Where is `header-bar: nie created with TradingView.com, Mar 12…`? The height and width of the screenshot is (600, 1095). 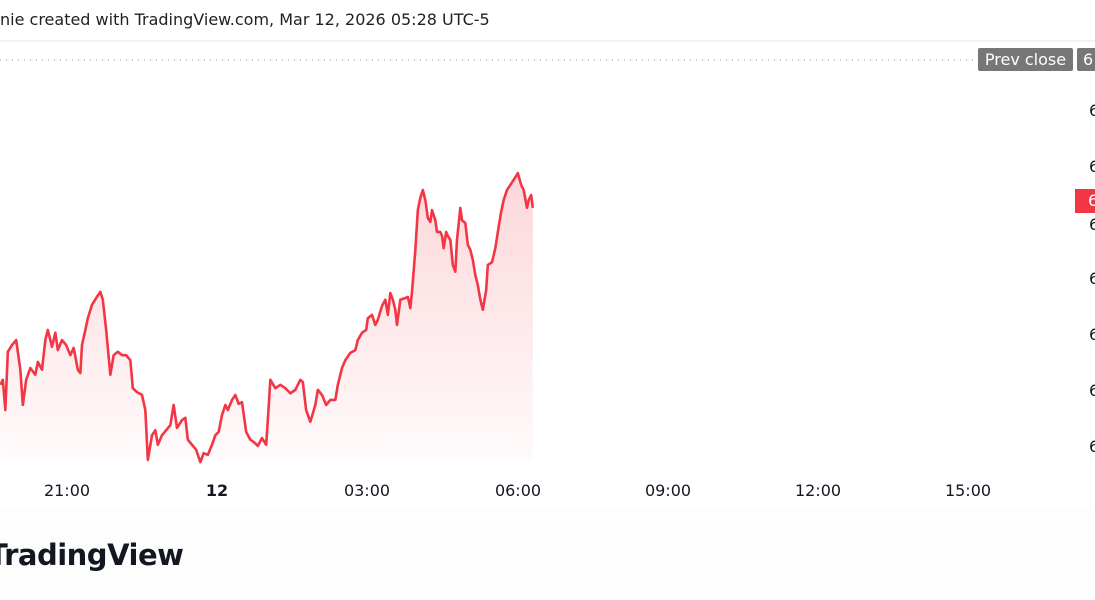 header-bar: nie created with TradingView.com, Mar 12… is located at coordinates (547, 21).